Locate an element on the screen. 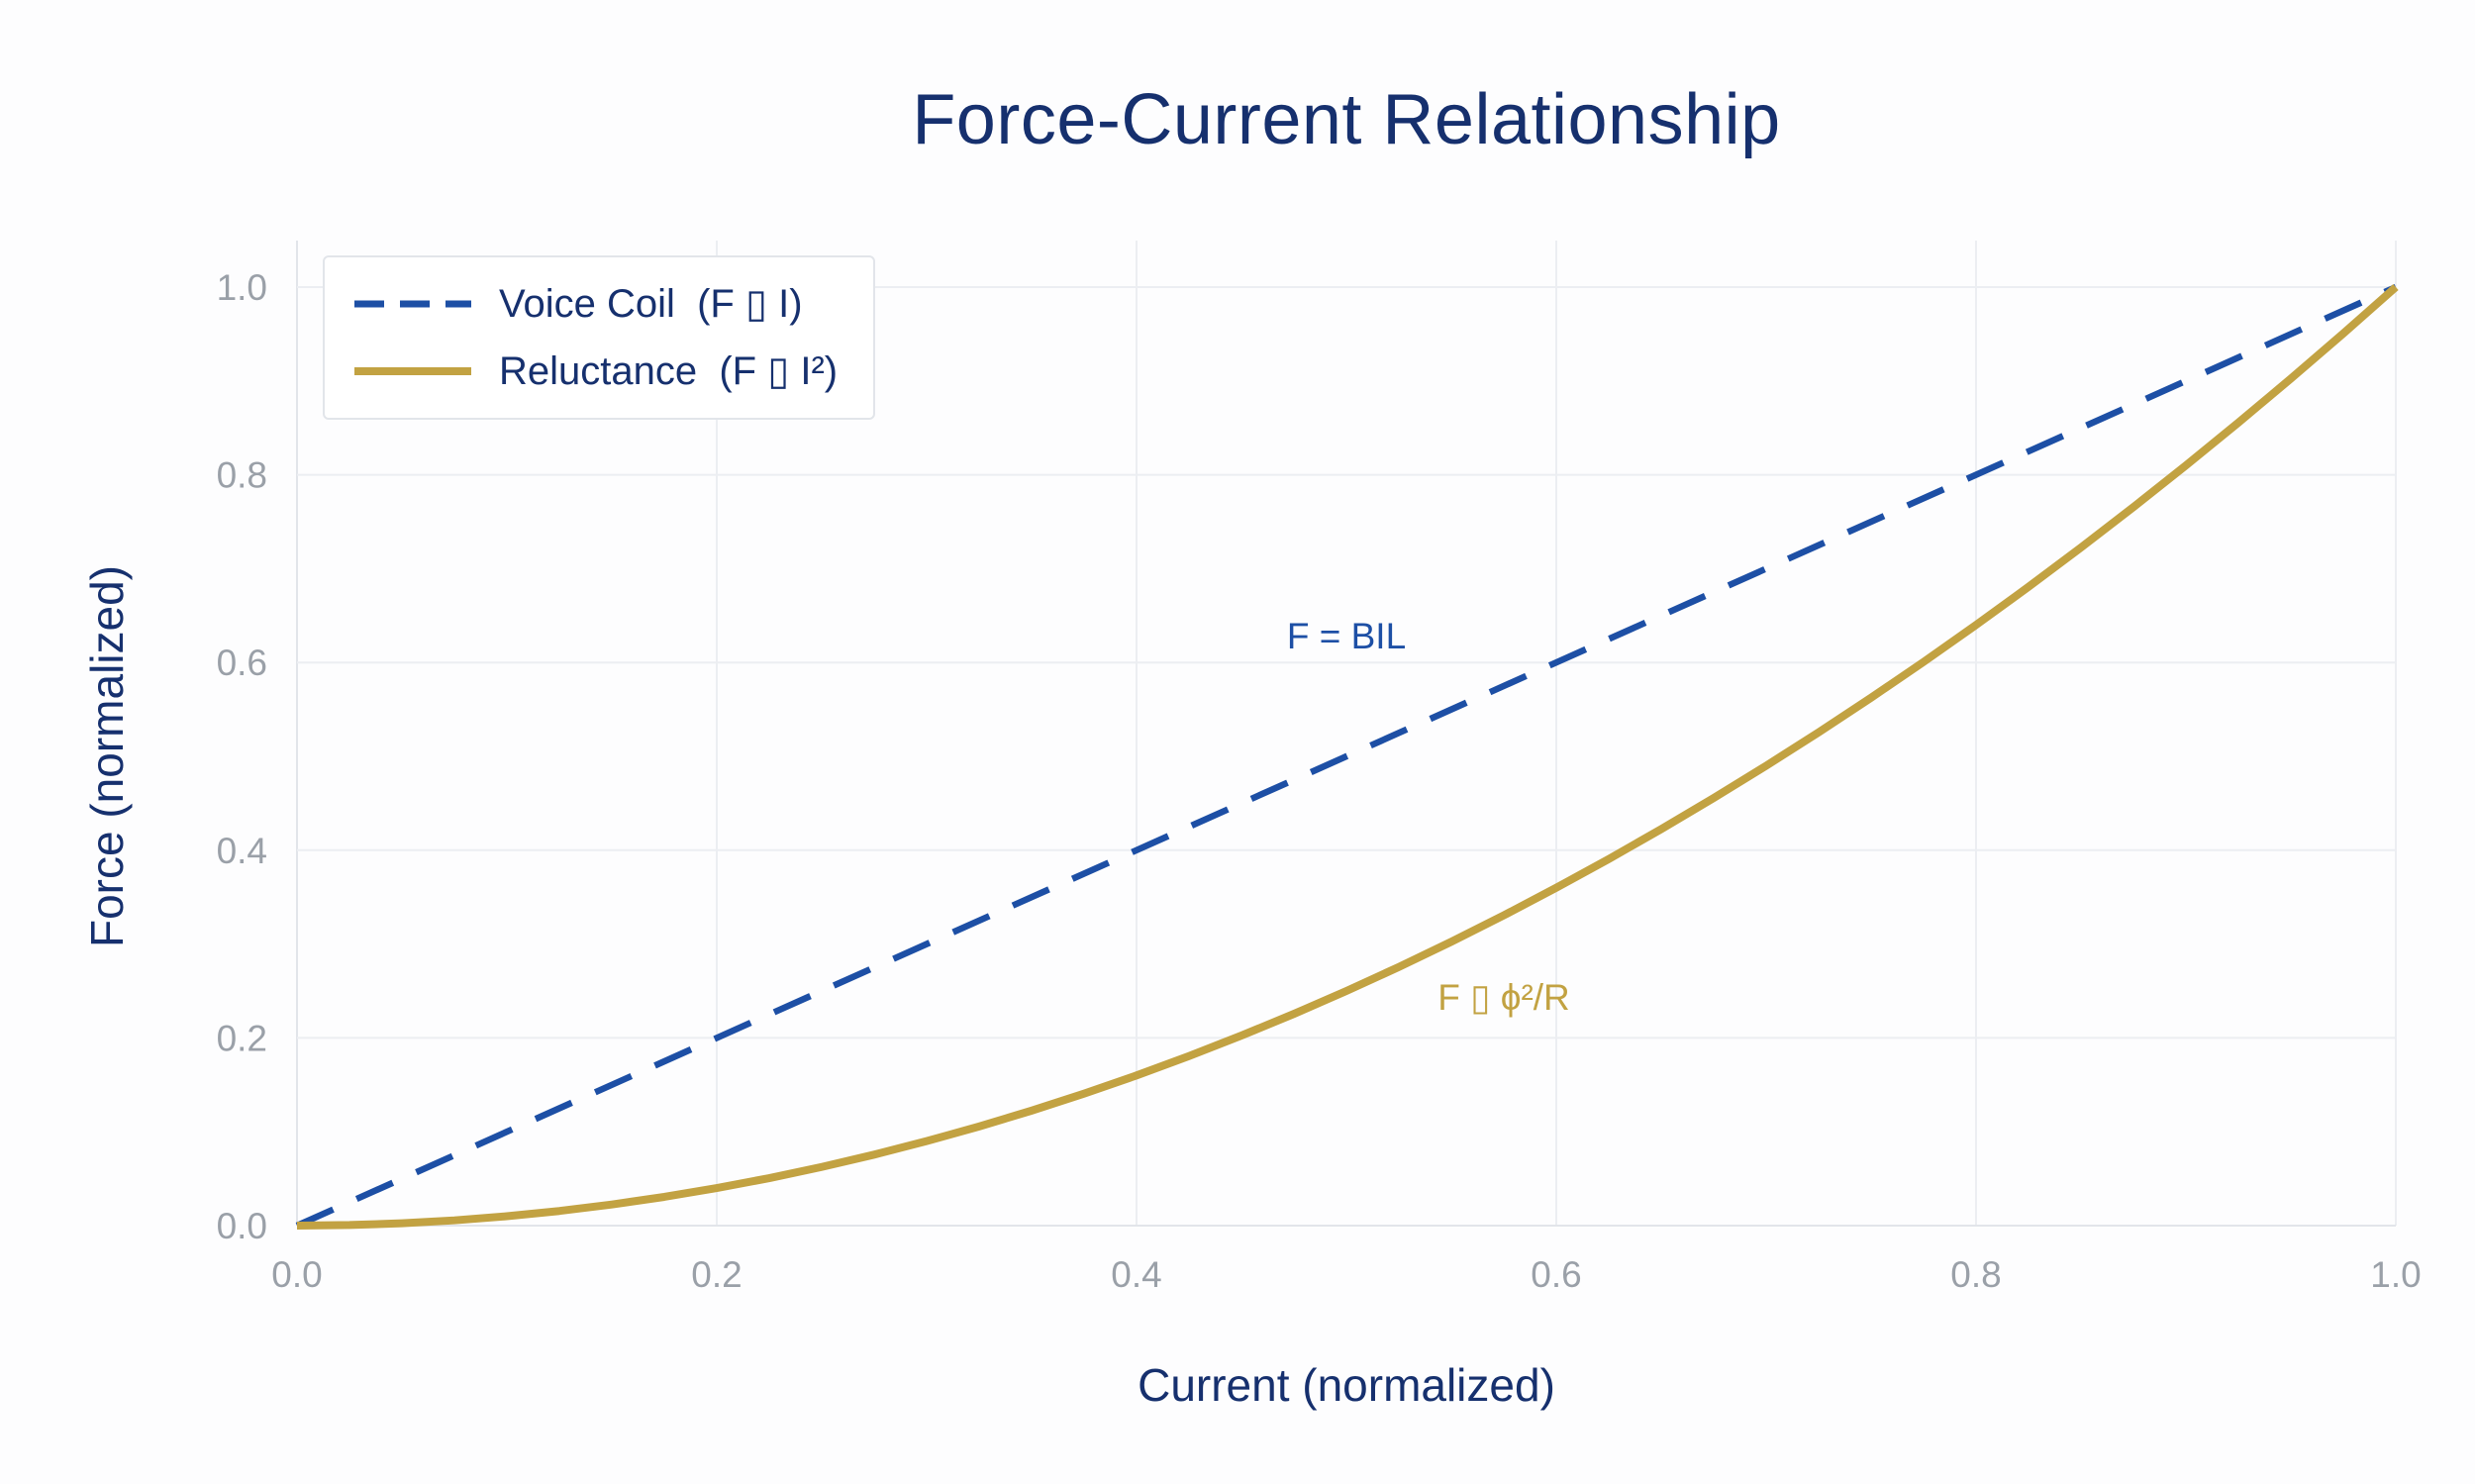 The width and height of the screenshot is (2475, 1484). y-axis-title: Force (normalized) is located at coordinates (107, 756).